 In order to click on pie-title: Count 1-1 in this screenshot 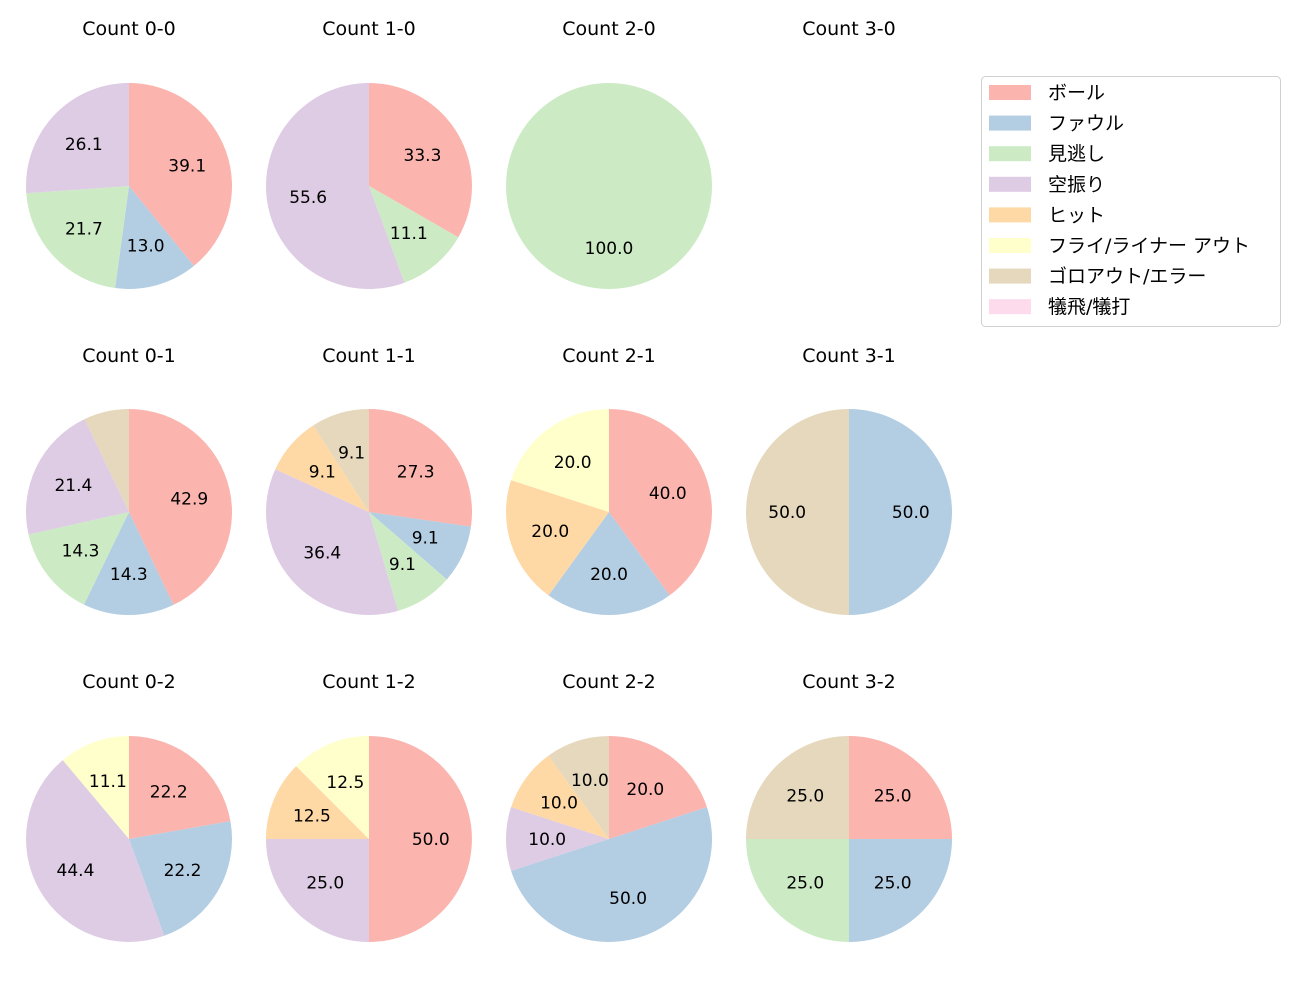, I will do `click(369, 356)`.